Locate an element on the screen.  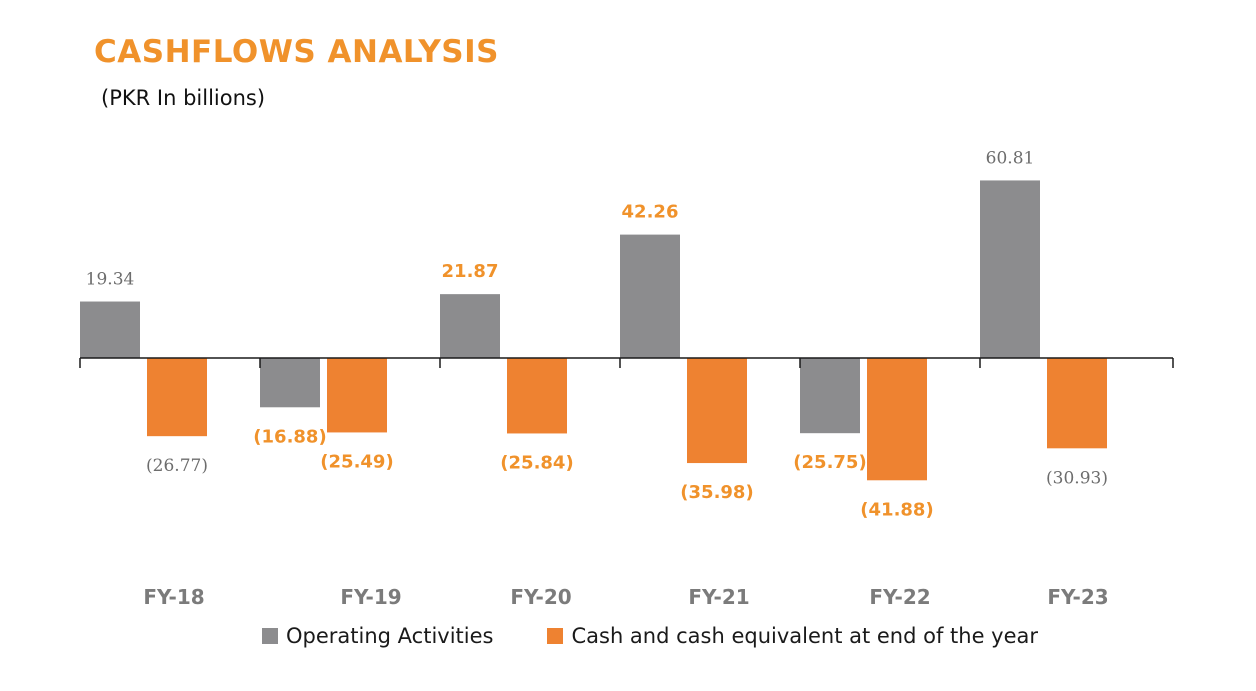
operating-value-label-fy-20: 21.87 is located at coordinates (470, 271).